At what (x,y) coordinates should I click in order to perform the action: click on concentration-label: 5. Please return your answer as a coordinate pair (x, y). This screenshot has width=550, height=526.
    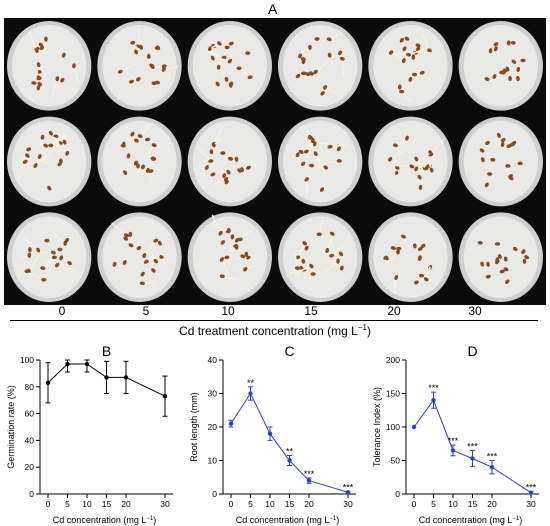
    Looking at the image, I should click on (146, 311).